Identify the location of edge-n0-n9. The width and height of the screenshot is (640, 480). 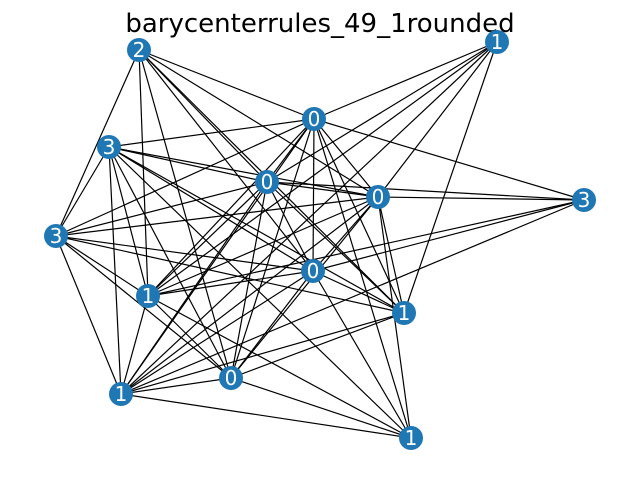
(143, 173).